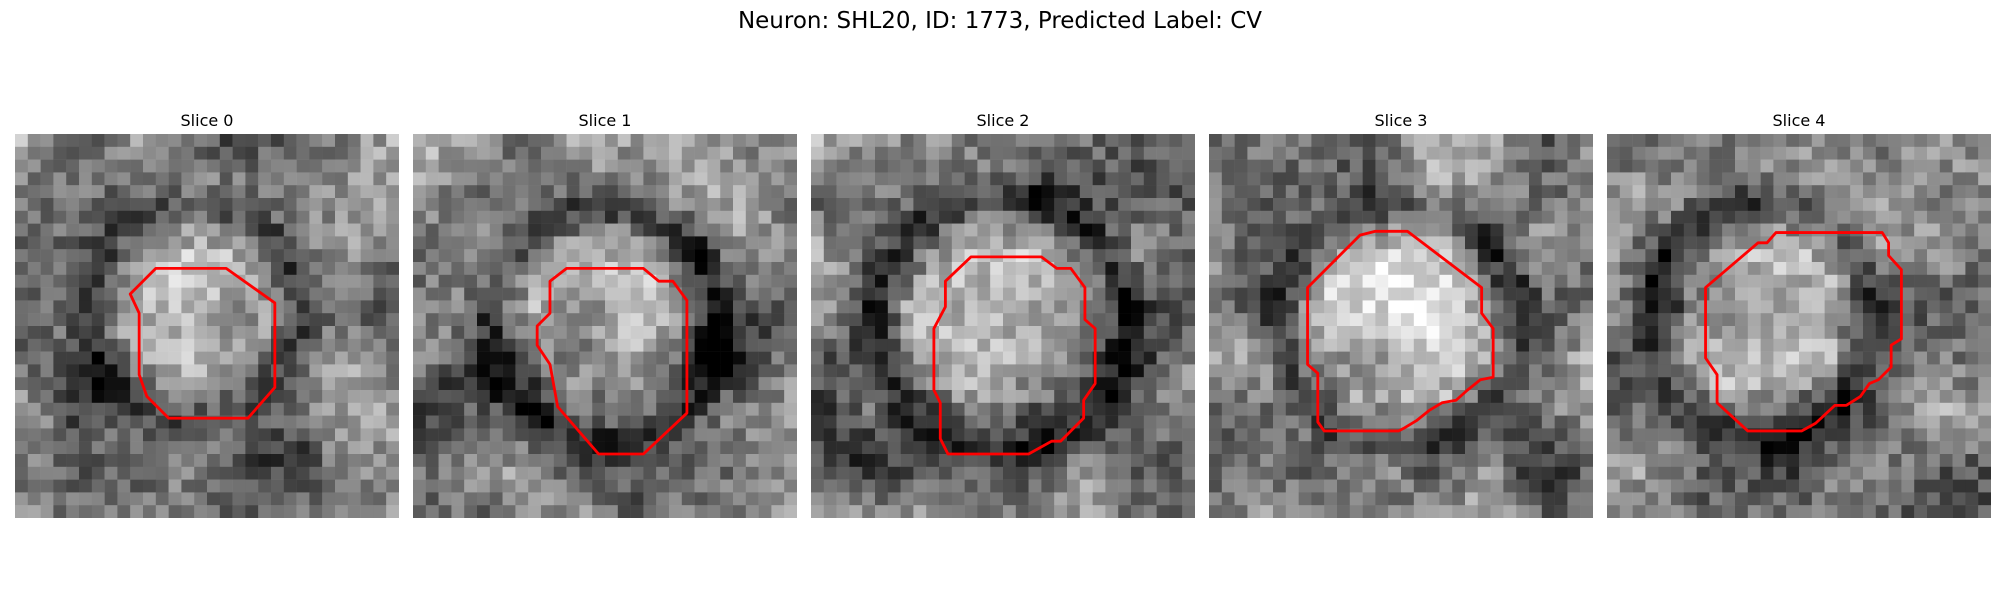  Describe the element at coordinates (1401, 120) in the screenshot. I see `slice-title: Slice 3` at that location.